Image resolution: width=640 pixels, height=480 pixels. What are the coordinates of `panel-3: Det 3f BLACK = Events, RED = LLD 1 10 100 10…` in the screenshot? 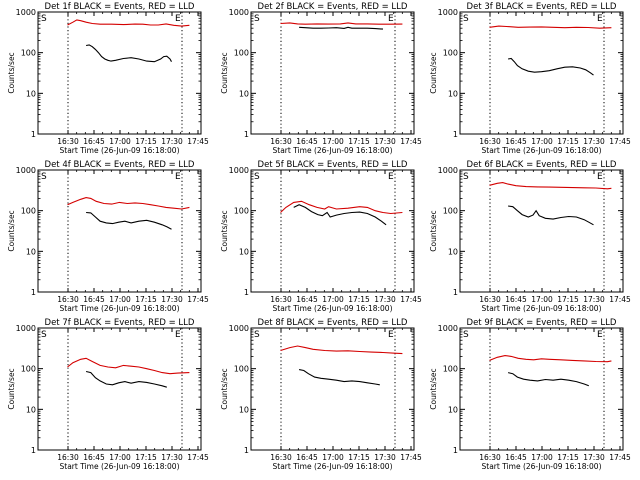 It's located at (530, 78).